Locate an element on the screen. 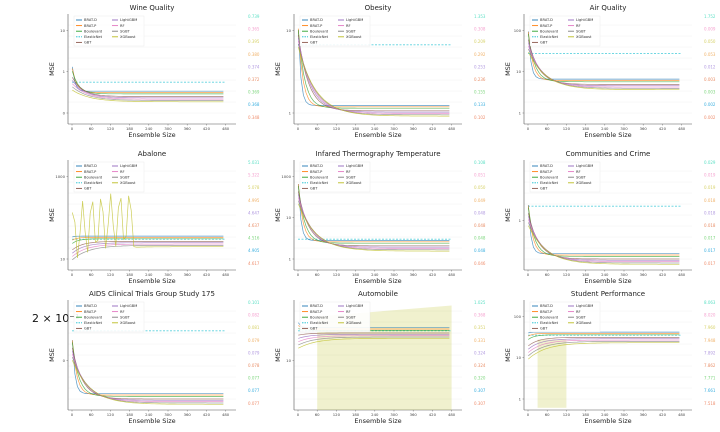 Image resolution: width=720 pixels, height=432 pixels. chart-title: AIDS Clinical Trials Group Study 175 is located at coordinates (152, 294).